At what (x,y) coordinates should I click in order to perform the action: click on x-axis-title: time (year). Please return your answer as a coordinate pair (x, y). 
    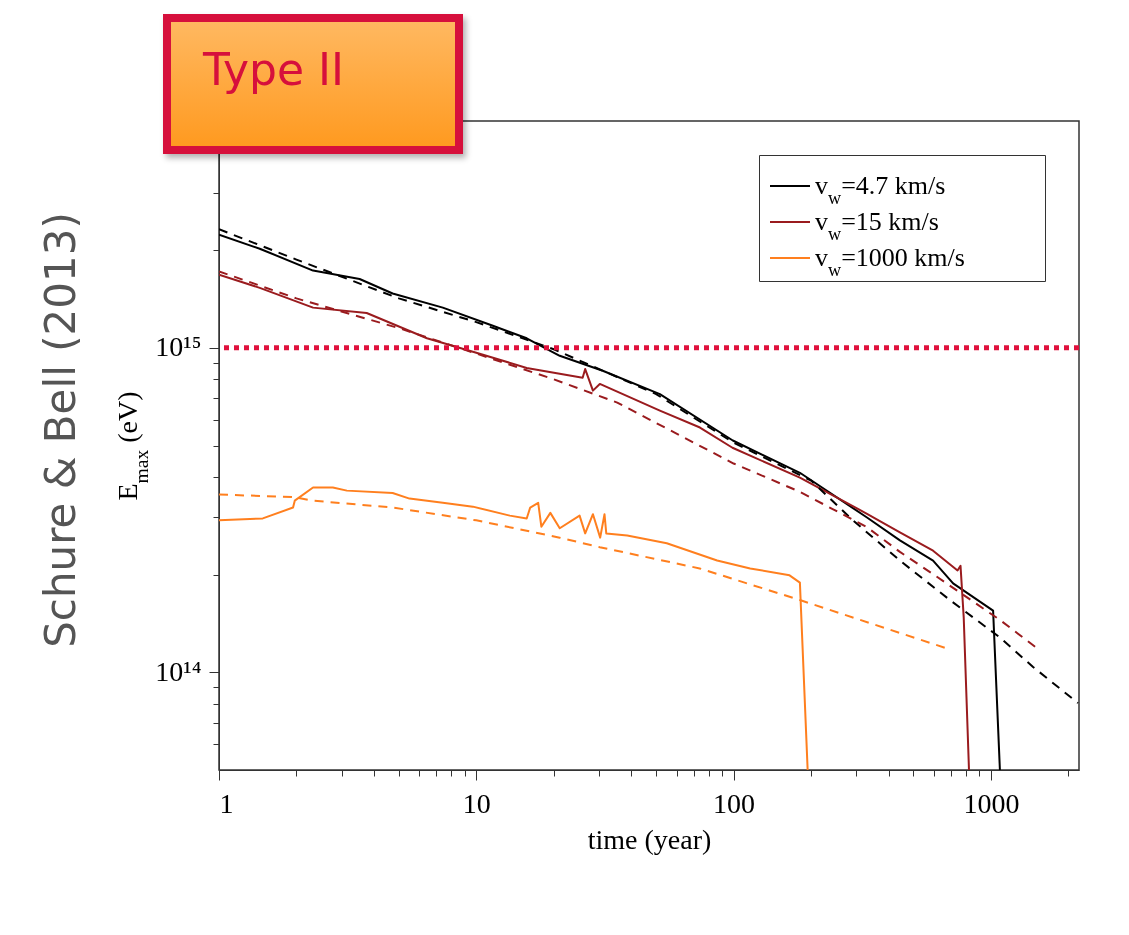
    Looking at the image, I should click on (649, 839).